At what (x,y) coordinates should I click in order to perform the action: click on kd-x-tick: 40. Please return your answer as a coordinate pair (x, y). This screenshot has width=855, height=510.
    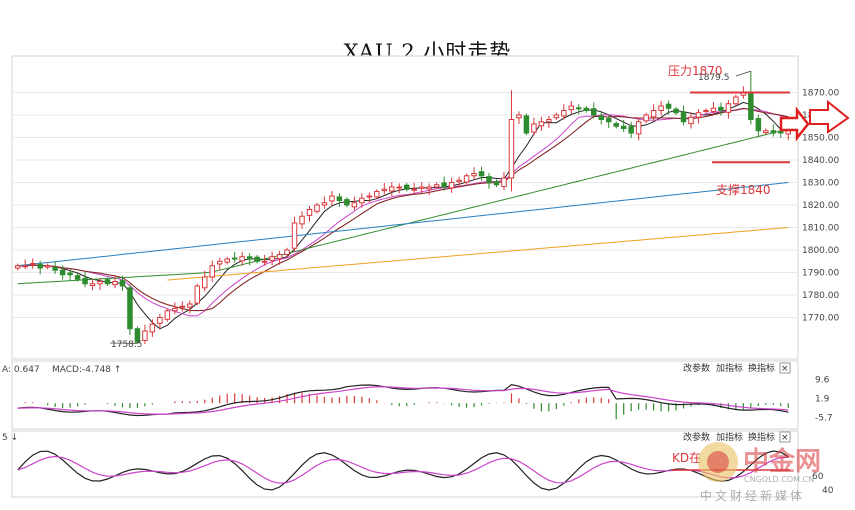
    Looking at the image, I should click on (828, 491).